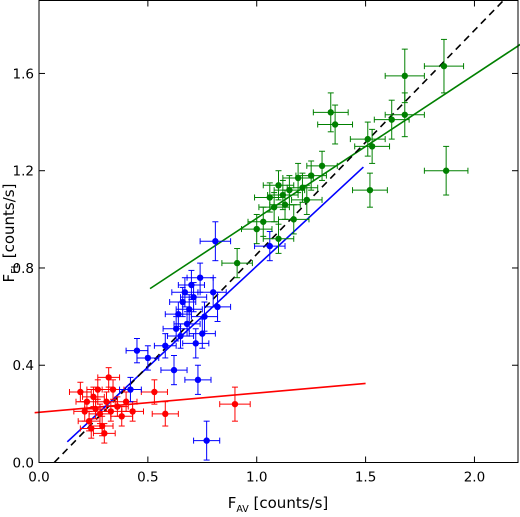 This screenshot has width=520, height=517. I want to click on x-axis-title-sub: AV, so click(242, 509).